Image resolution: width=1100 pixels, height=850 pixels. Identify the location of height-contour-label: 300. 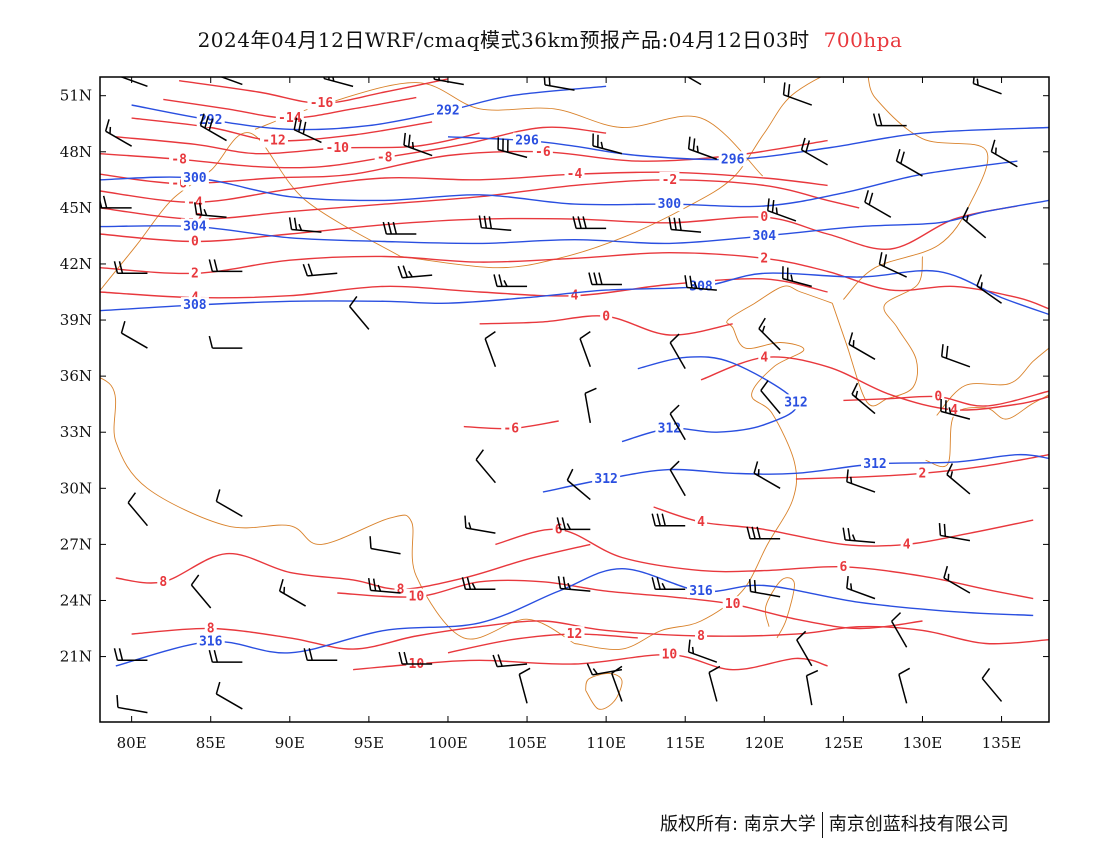
(195, 178).